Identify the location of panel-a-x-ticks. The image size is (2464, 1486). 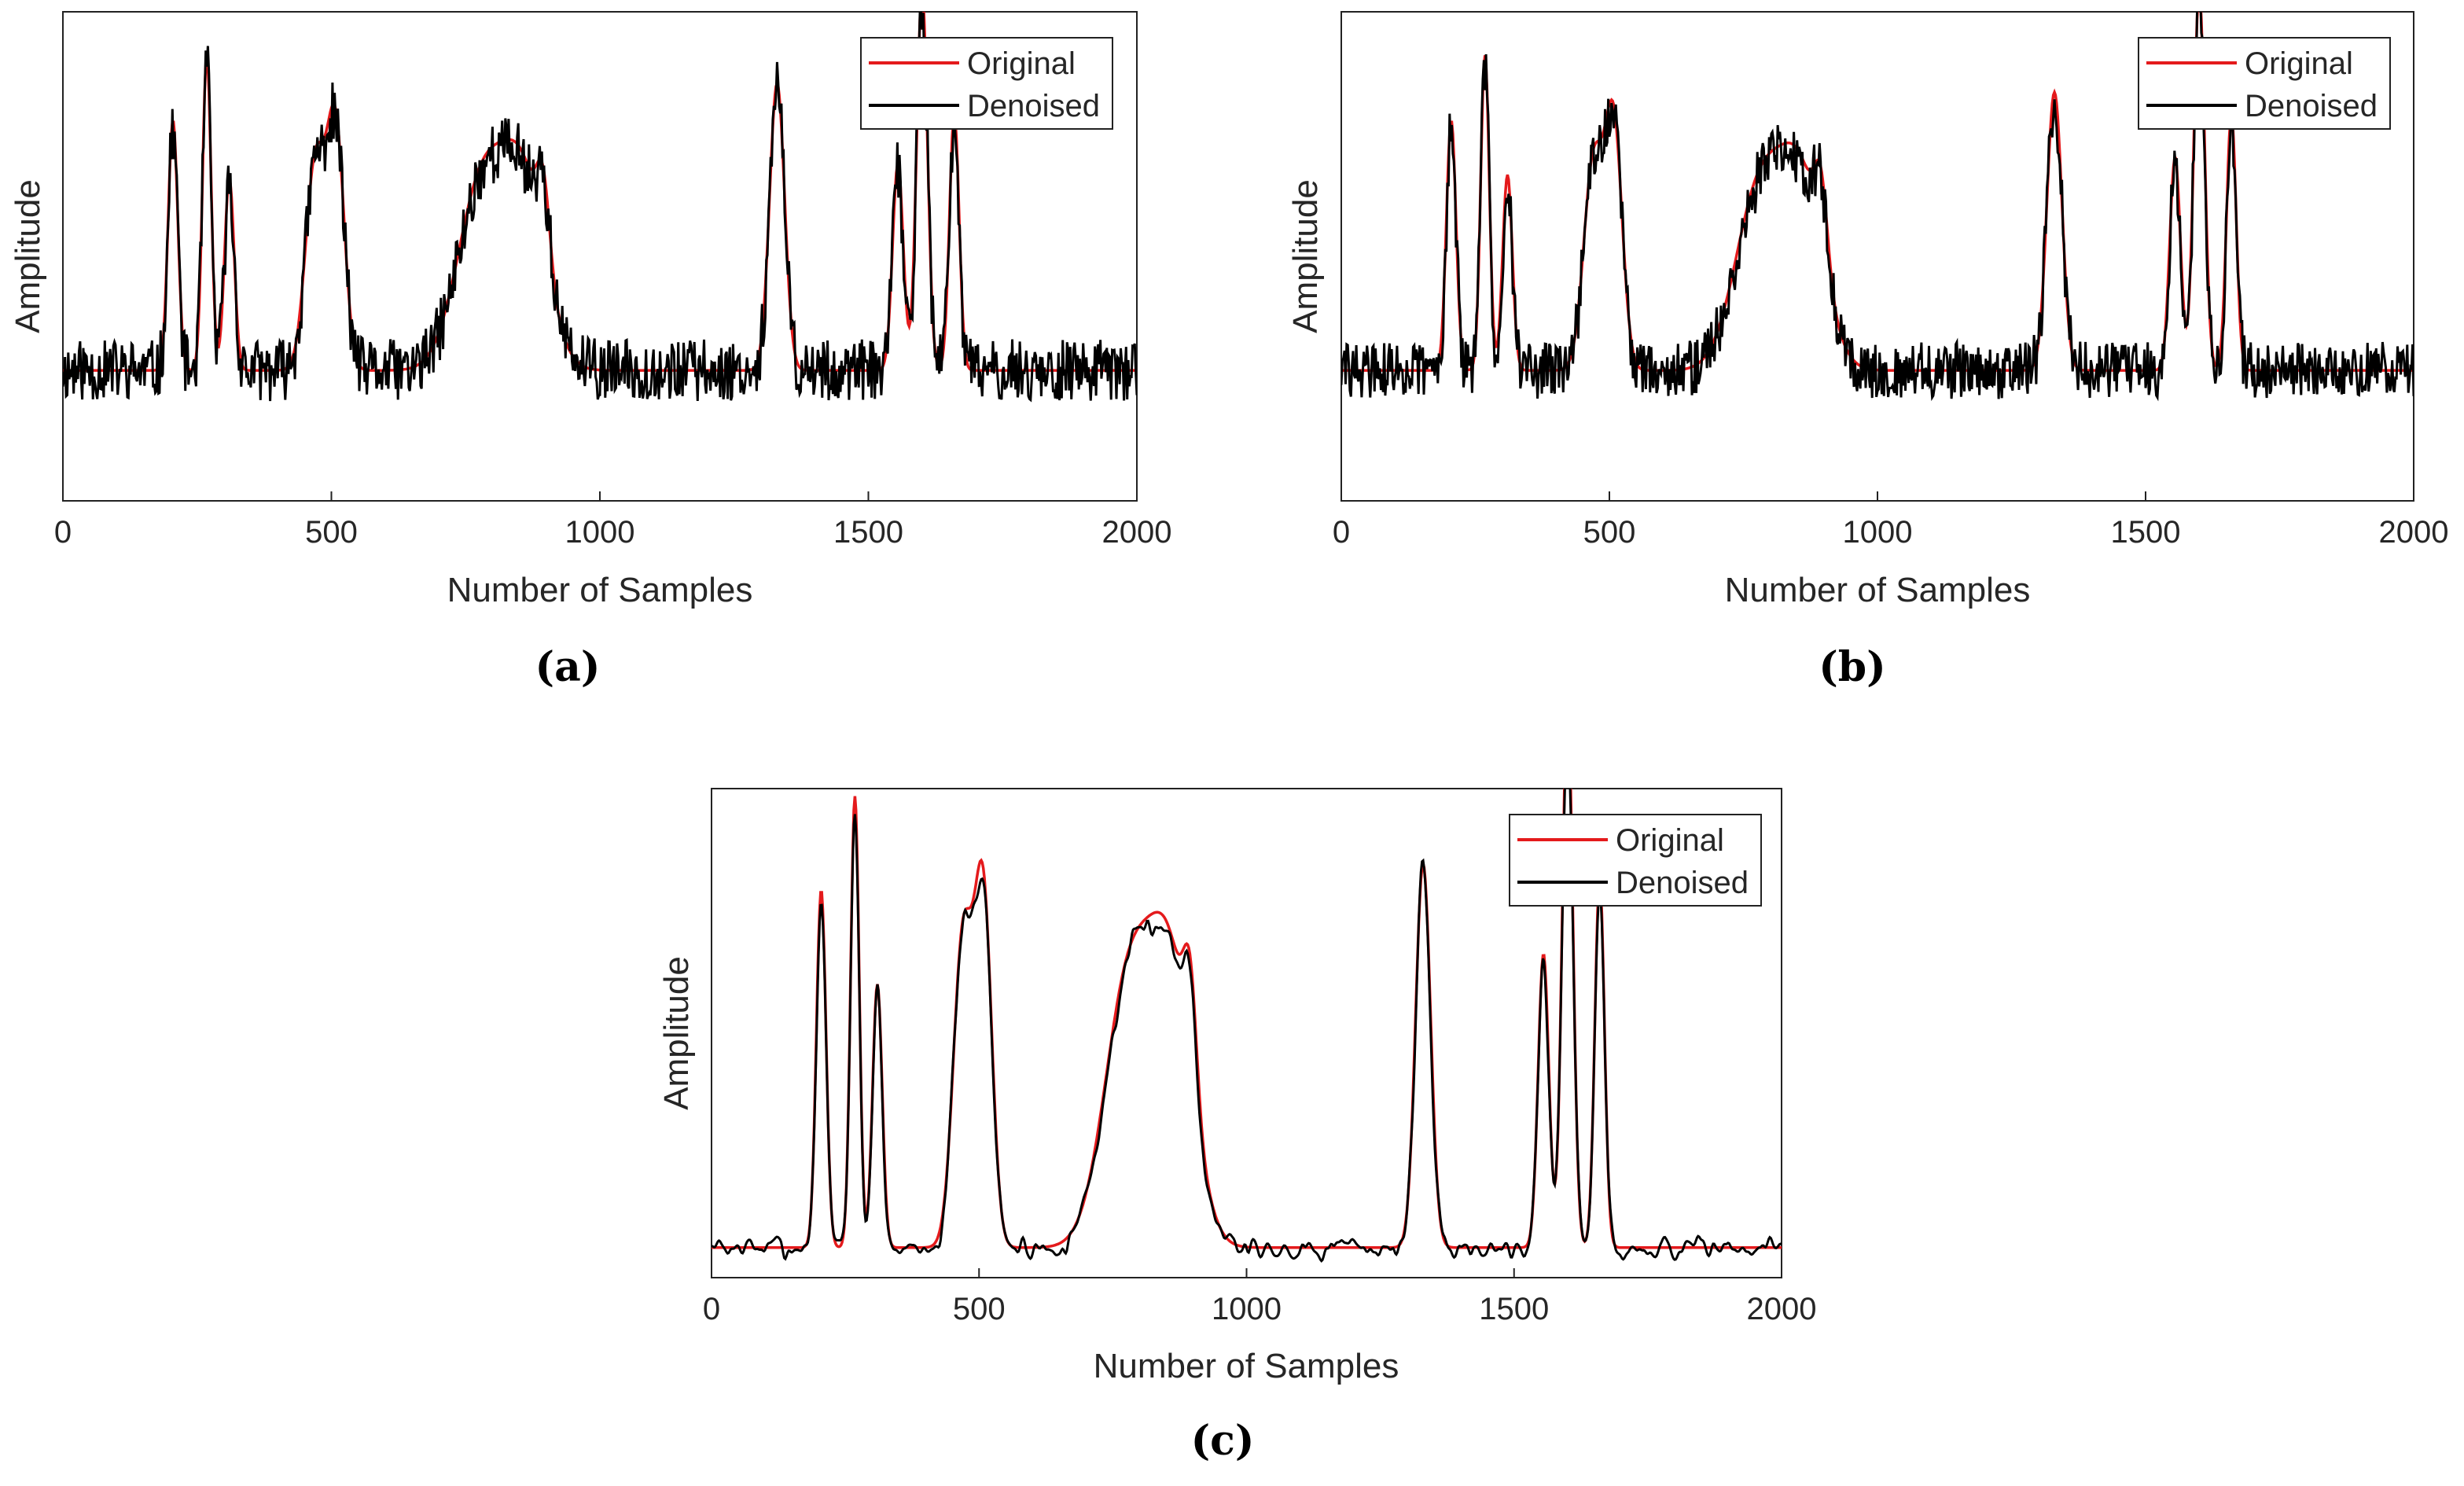
(600, 496).